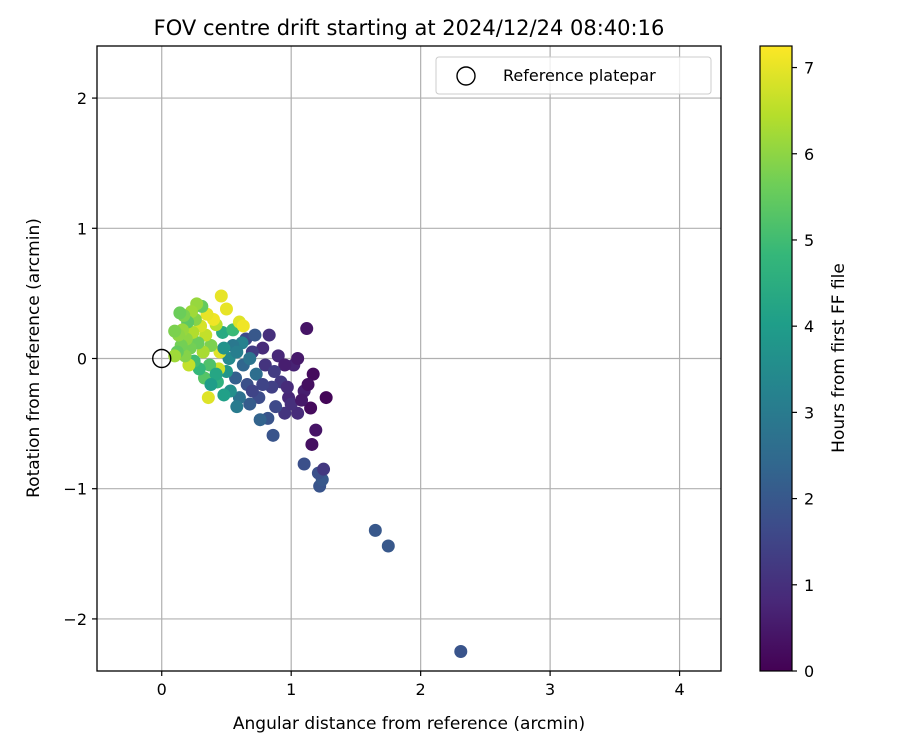 This screenshot has height=750, width=900. What do you see at coordinates (809, 585) in the screenshot?
I see `colorbar-tick-label: 1` at bounding box center [809, 585].